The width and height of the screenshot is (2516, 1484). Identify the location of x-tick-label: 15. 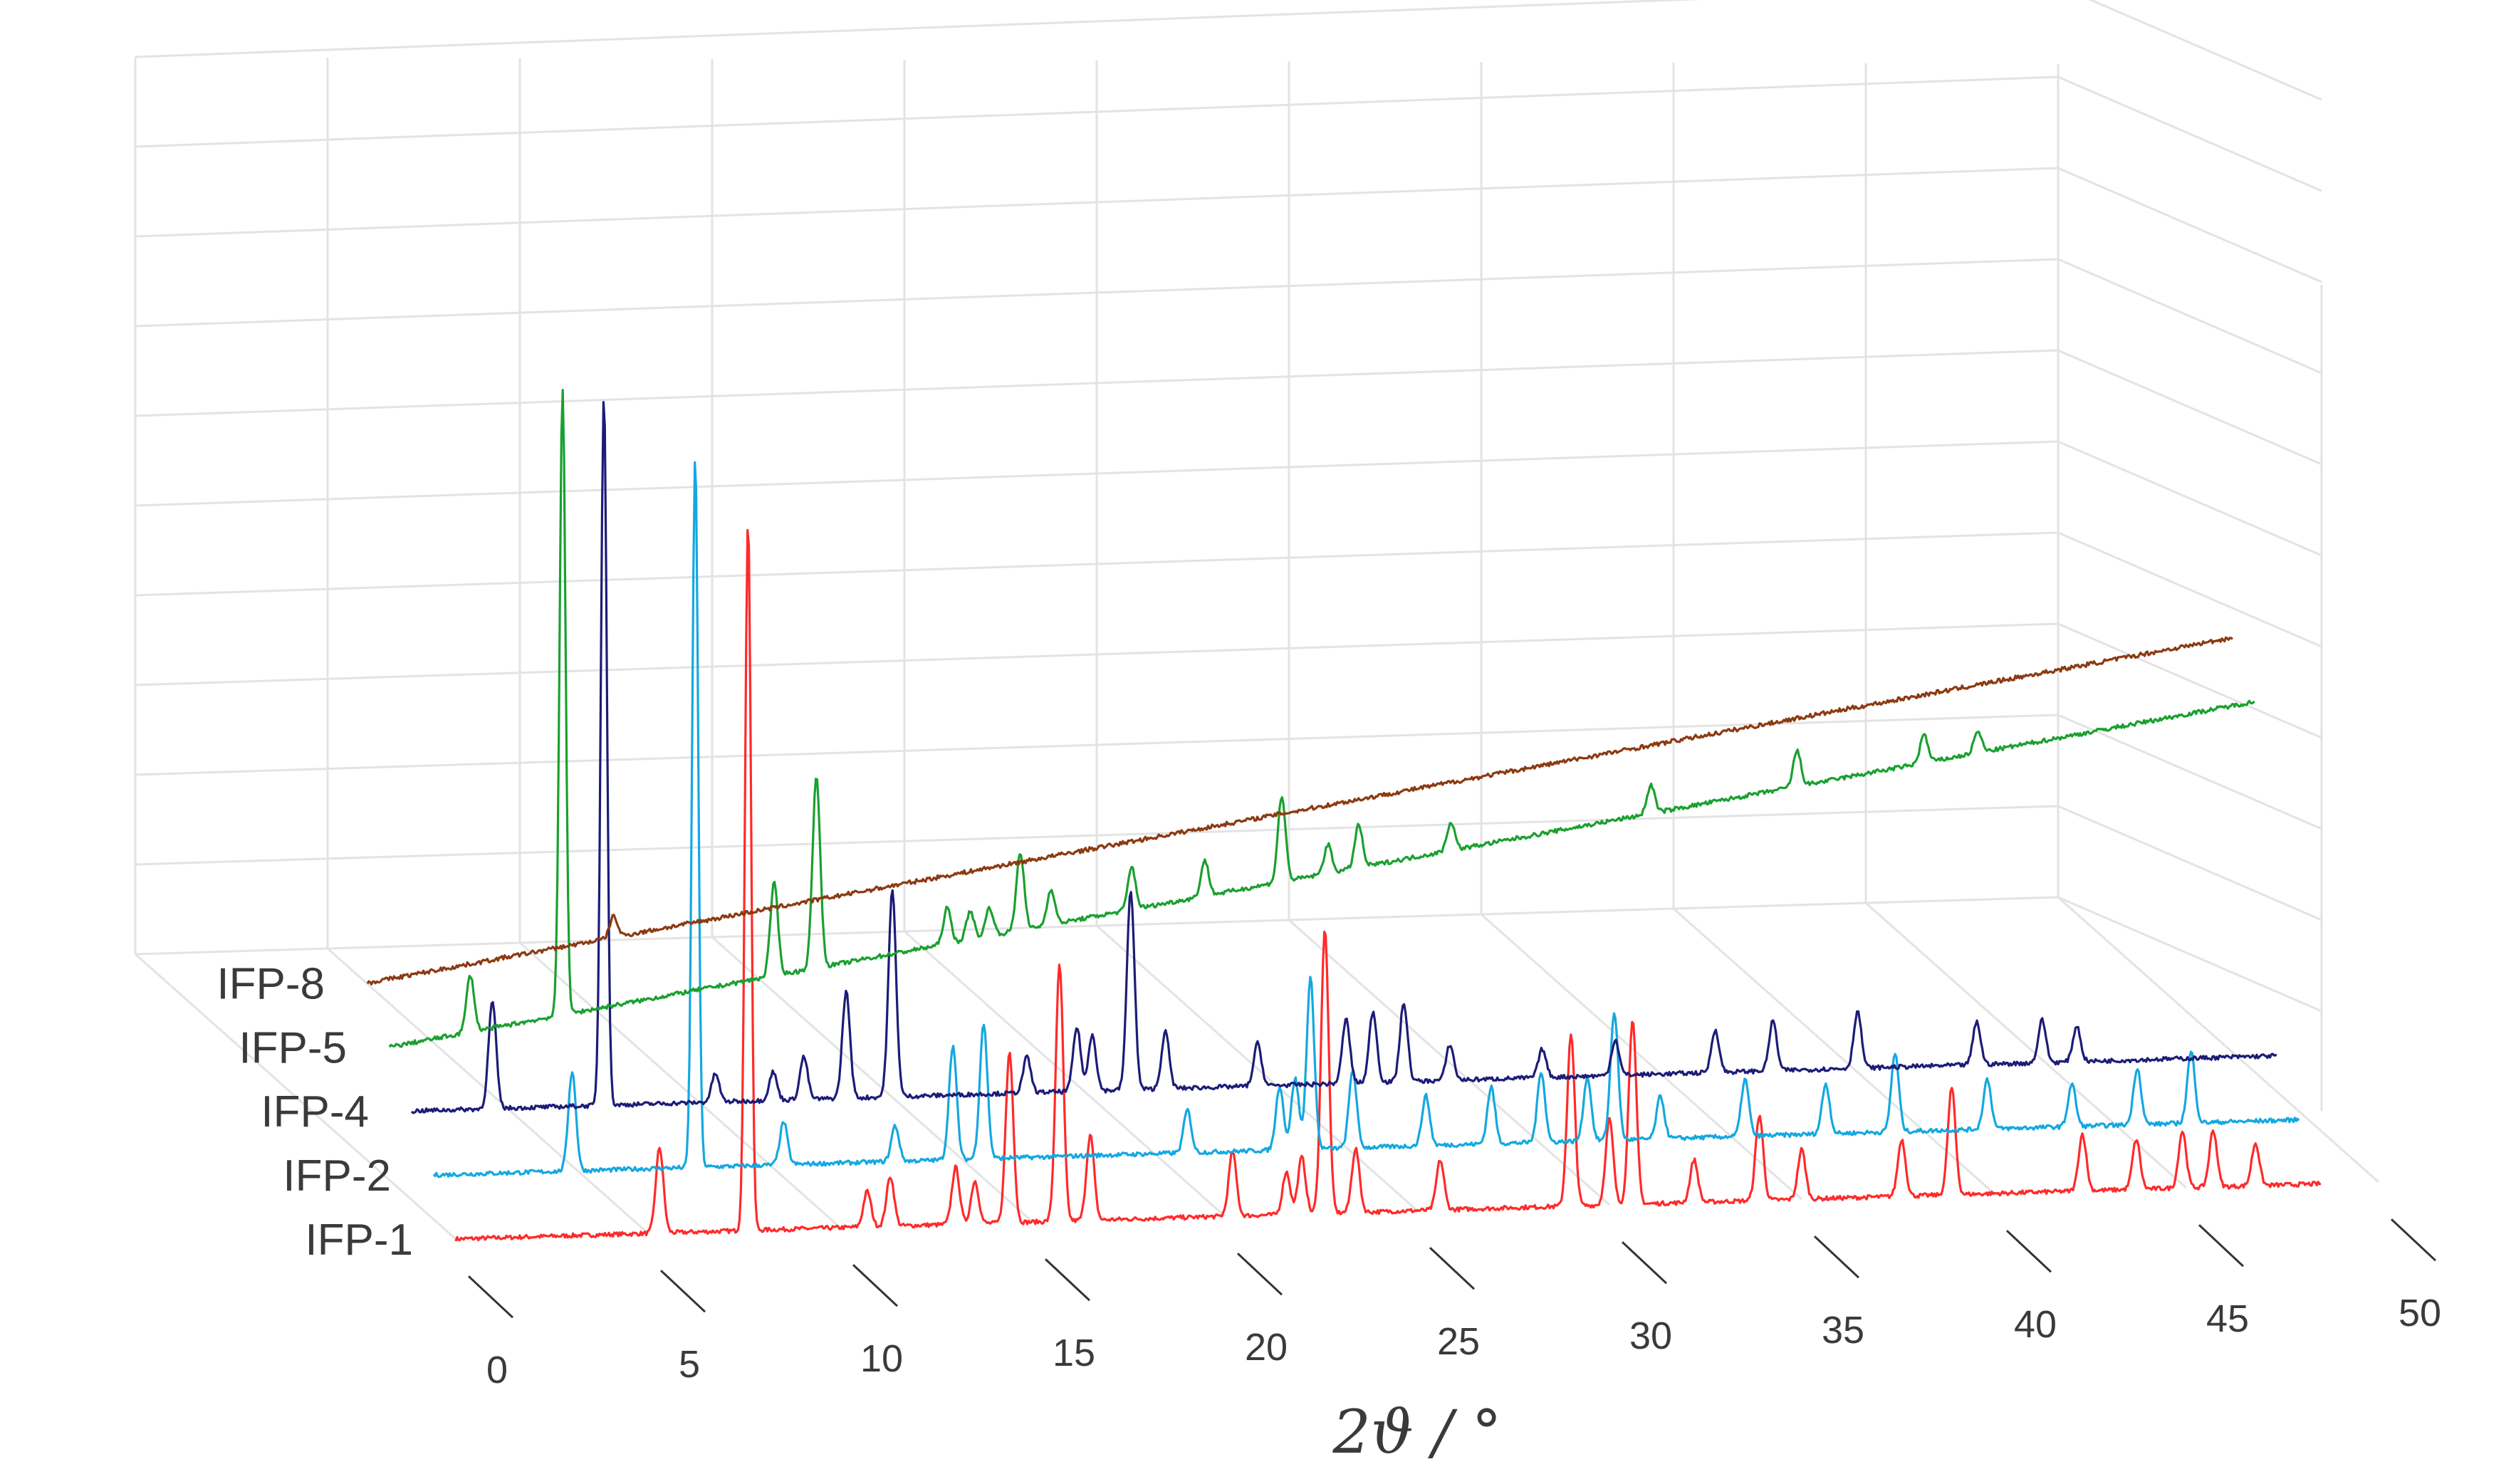
(1074, 1353).